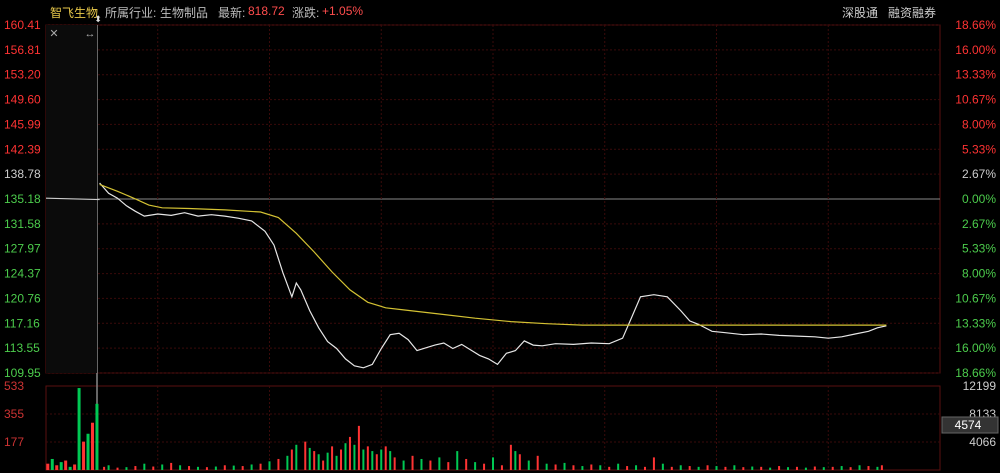  I want to click on price-tick-label: 160.41, so click(22, 25).